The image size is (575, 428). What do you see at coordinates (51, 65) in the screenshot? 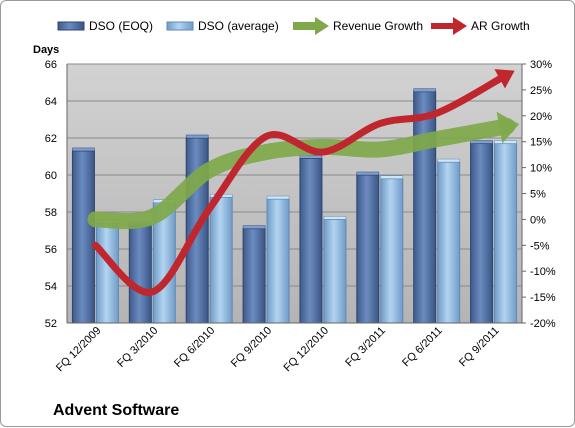
I see `y-tick-label: 66` at bounding box center [51, 65].